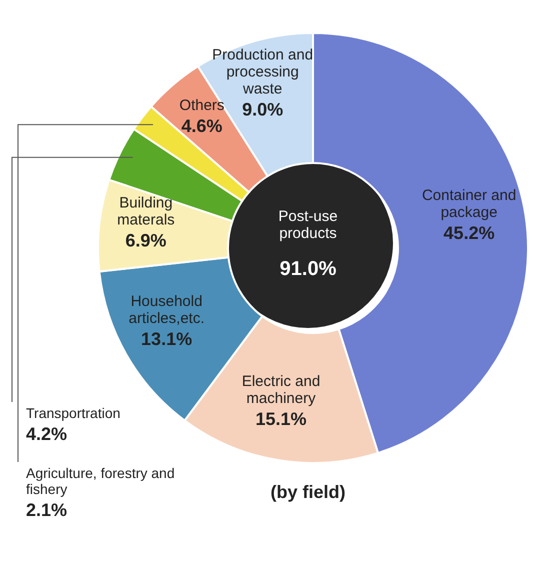 The image size is (555, 562). What do you see at coordinates (100, 481) in the screenshot?
I see `slice-label: Agriculture, forestry and fishery` at bounding box center [100, 481].